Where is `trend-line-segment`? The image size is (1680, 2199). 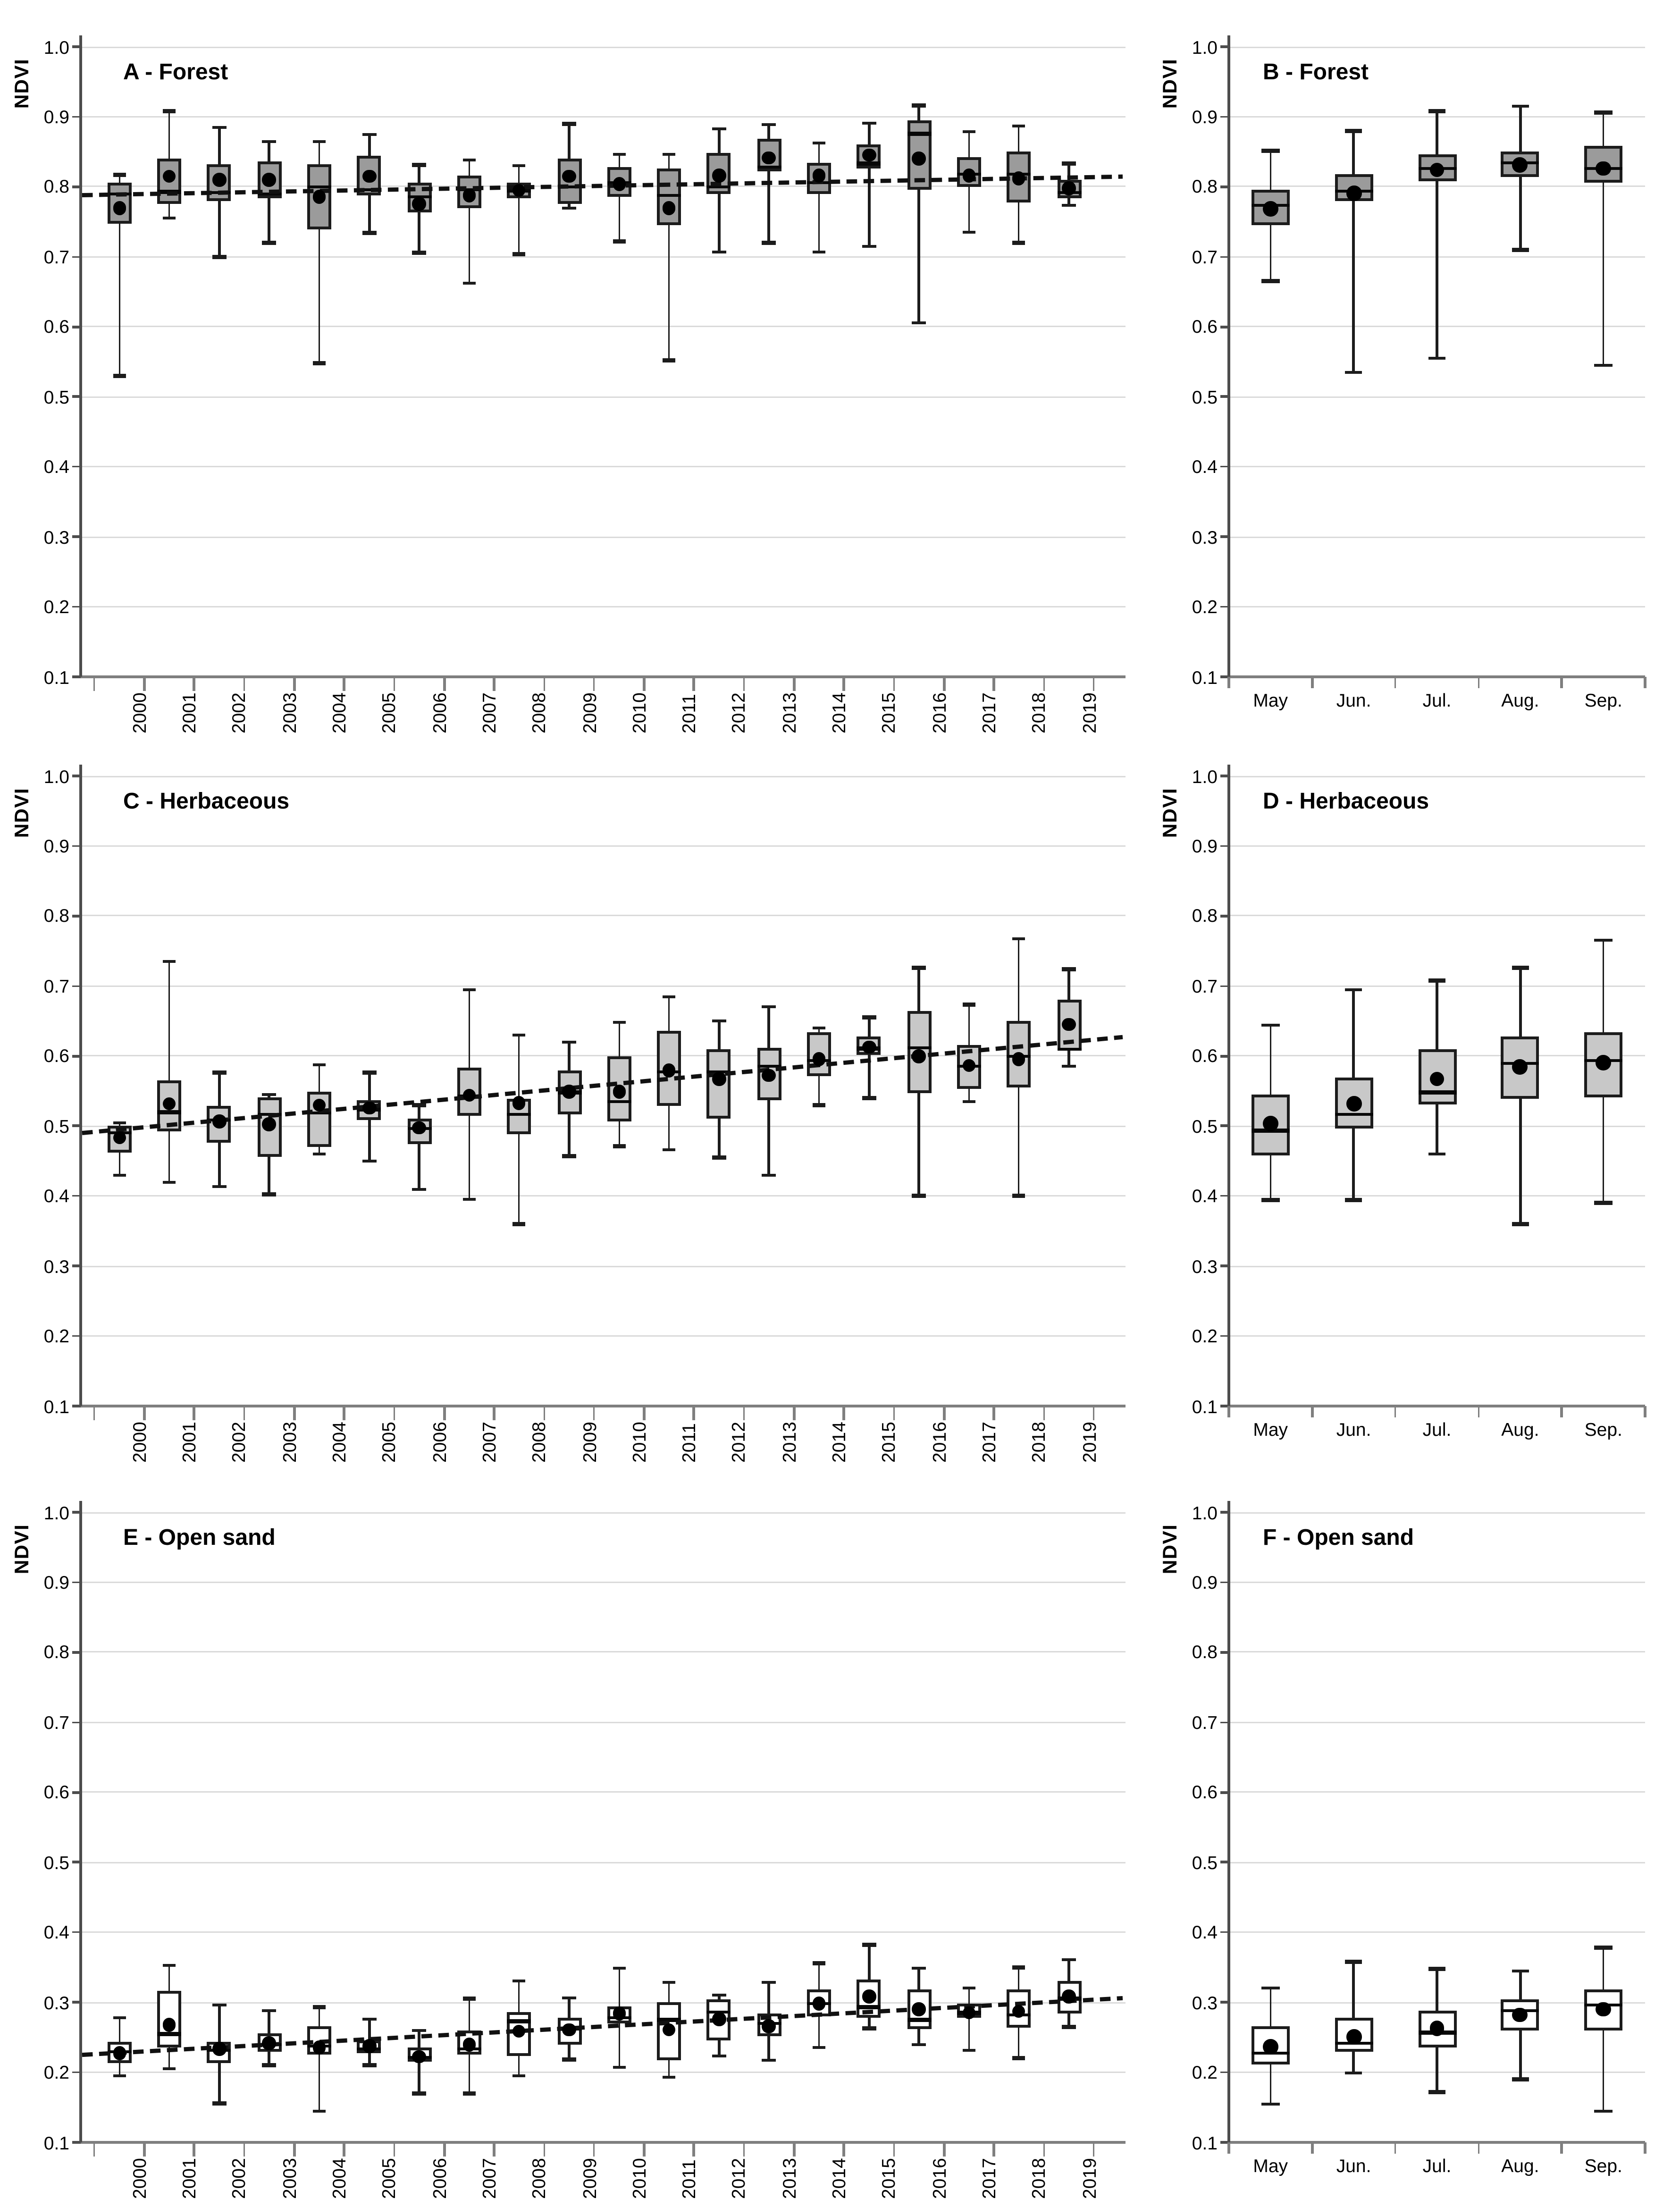
trend-line-segment is located at coordinates (602, 1085).